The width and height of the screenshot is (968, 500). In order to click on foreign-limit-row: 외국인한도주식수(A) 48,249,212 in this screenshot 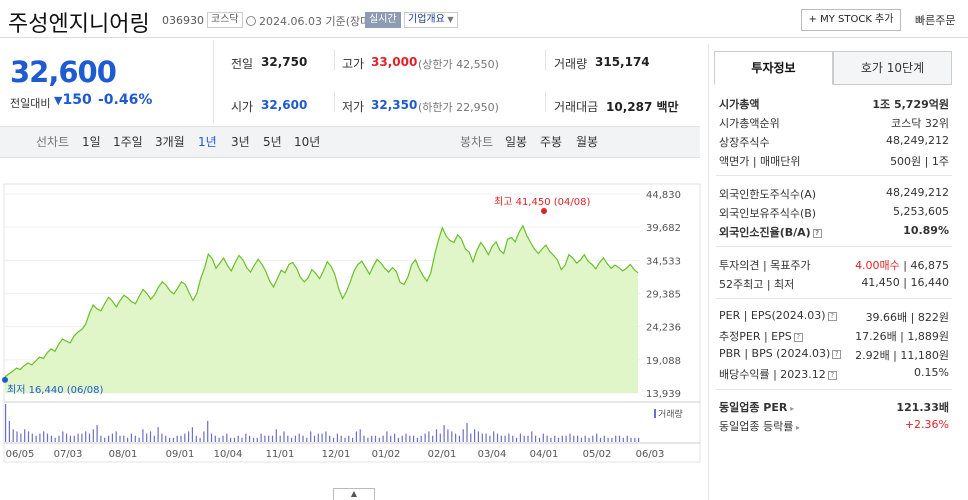, I will do `click(834, 194)`.